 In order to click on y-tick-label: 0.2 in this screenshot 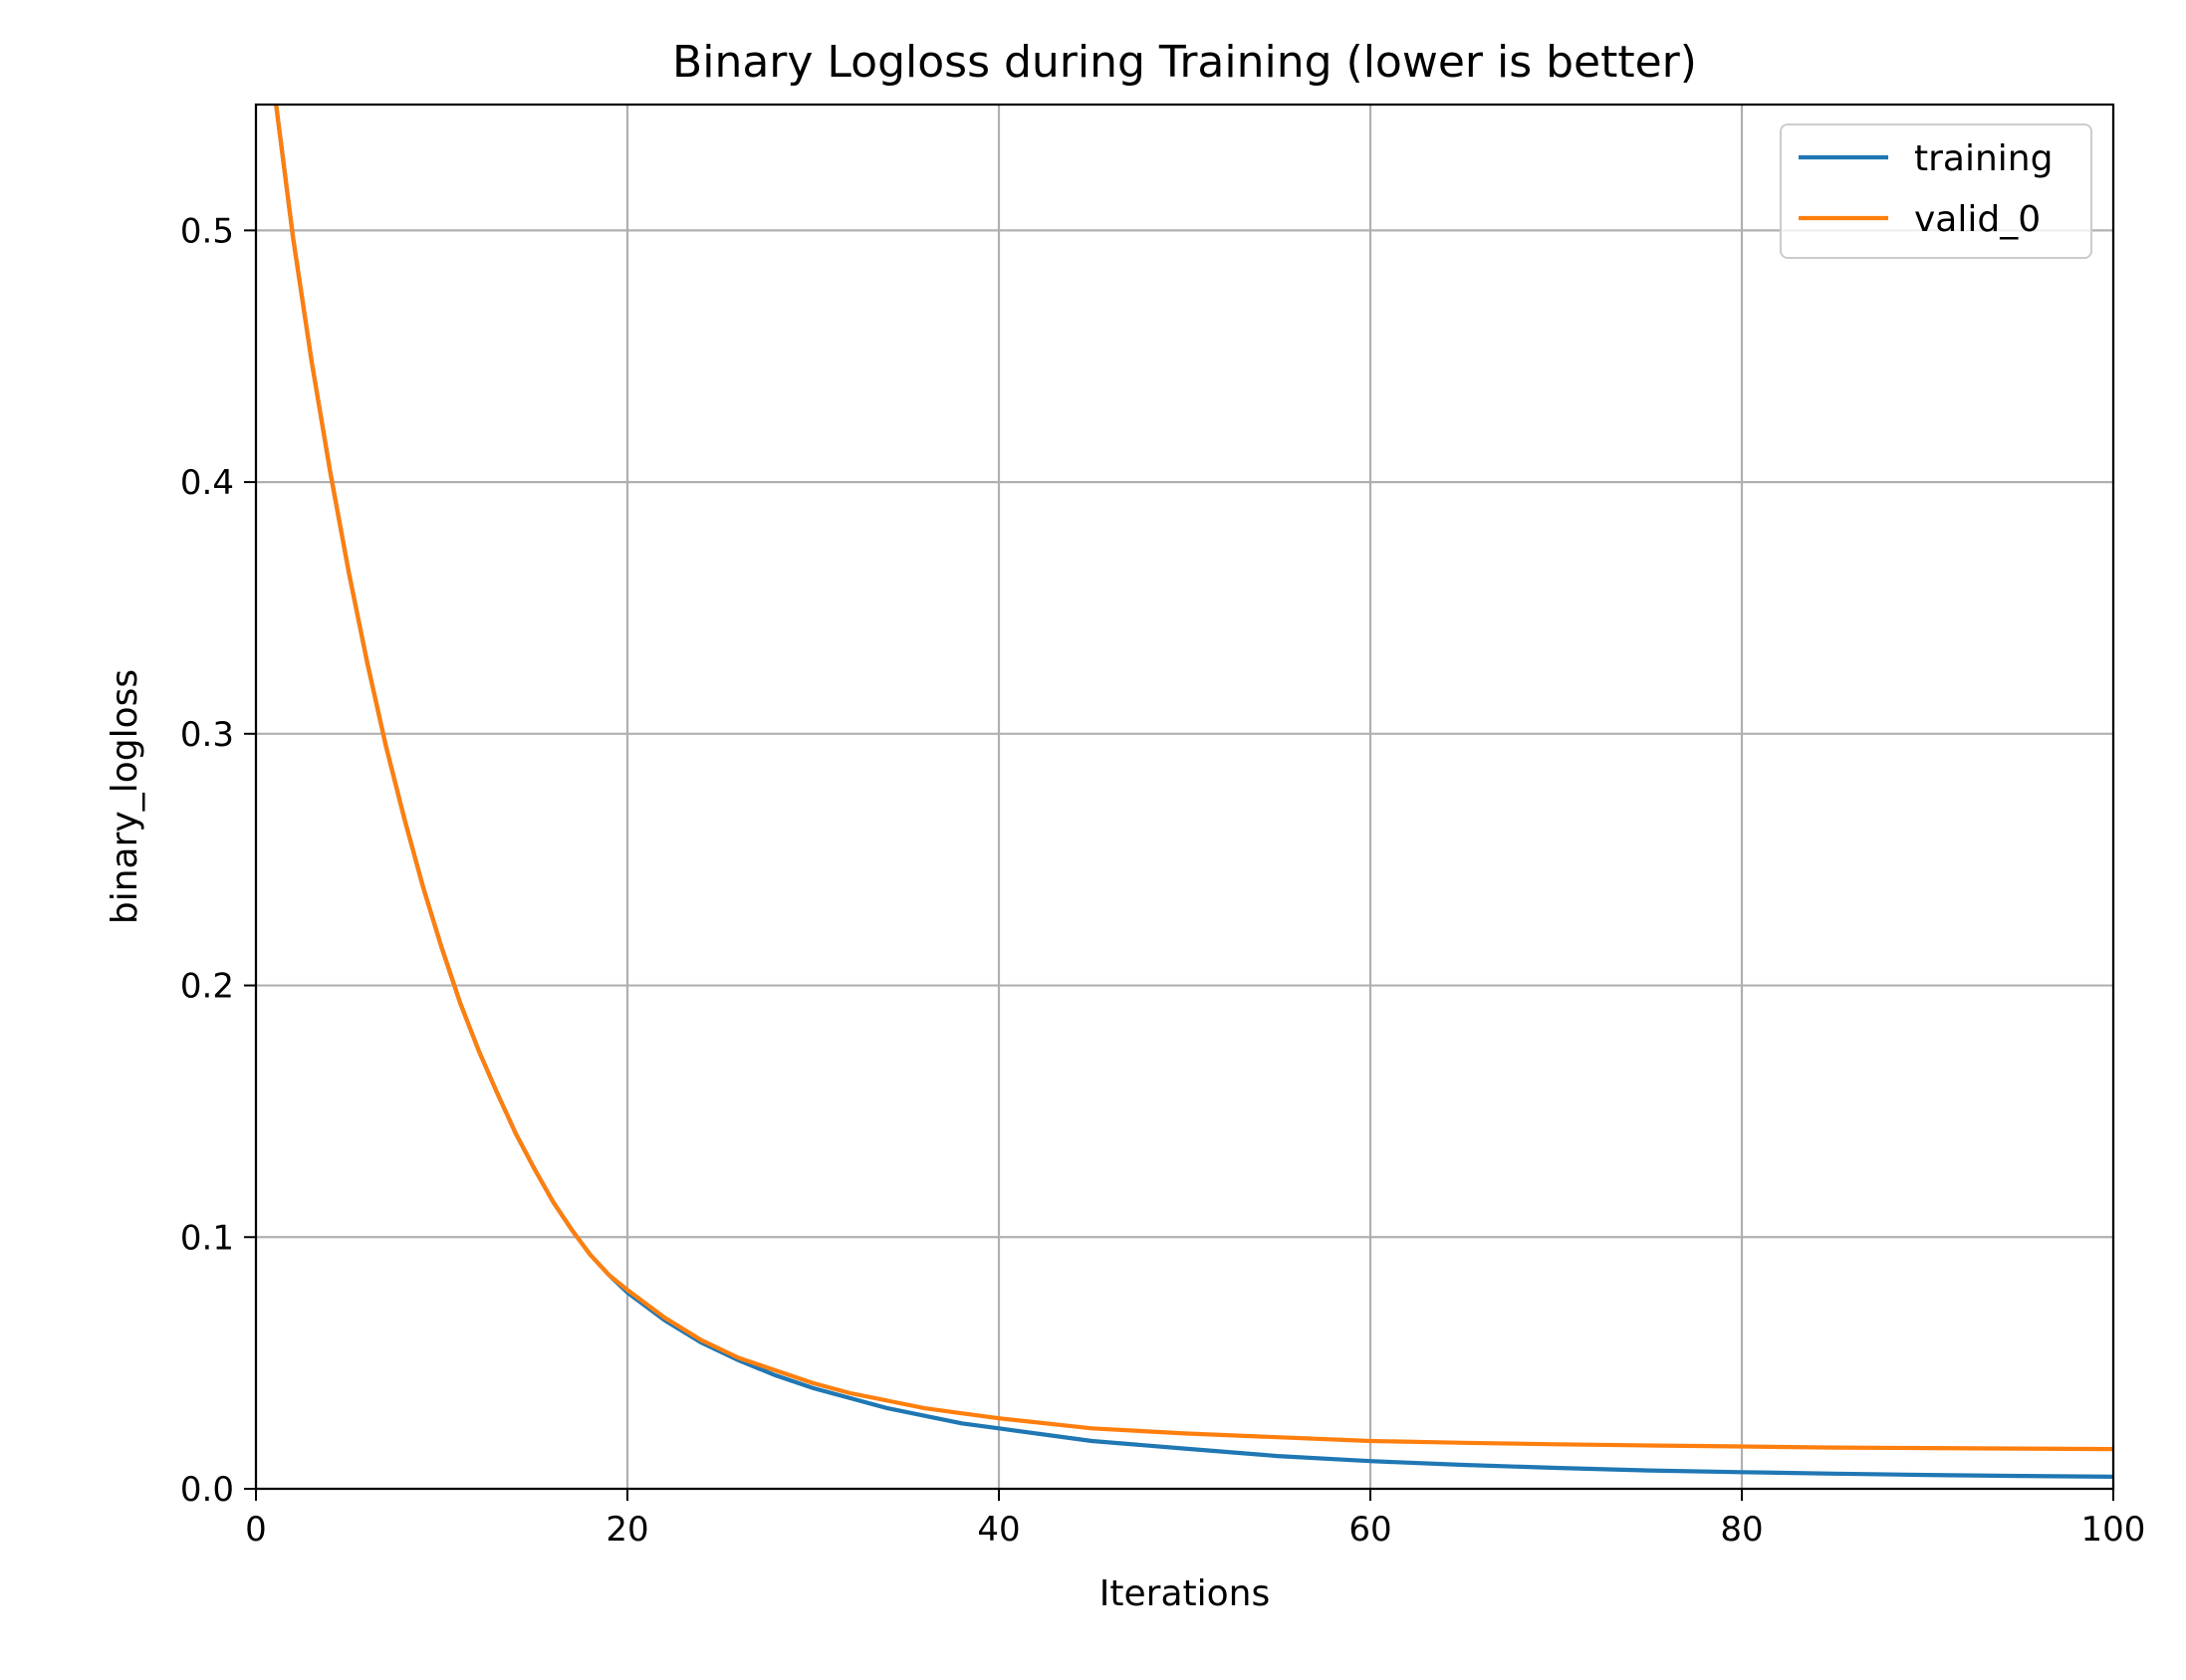, I will do `click(207, 987)`.